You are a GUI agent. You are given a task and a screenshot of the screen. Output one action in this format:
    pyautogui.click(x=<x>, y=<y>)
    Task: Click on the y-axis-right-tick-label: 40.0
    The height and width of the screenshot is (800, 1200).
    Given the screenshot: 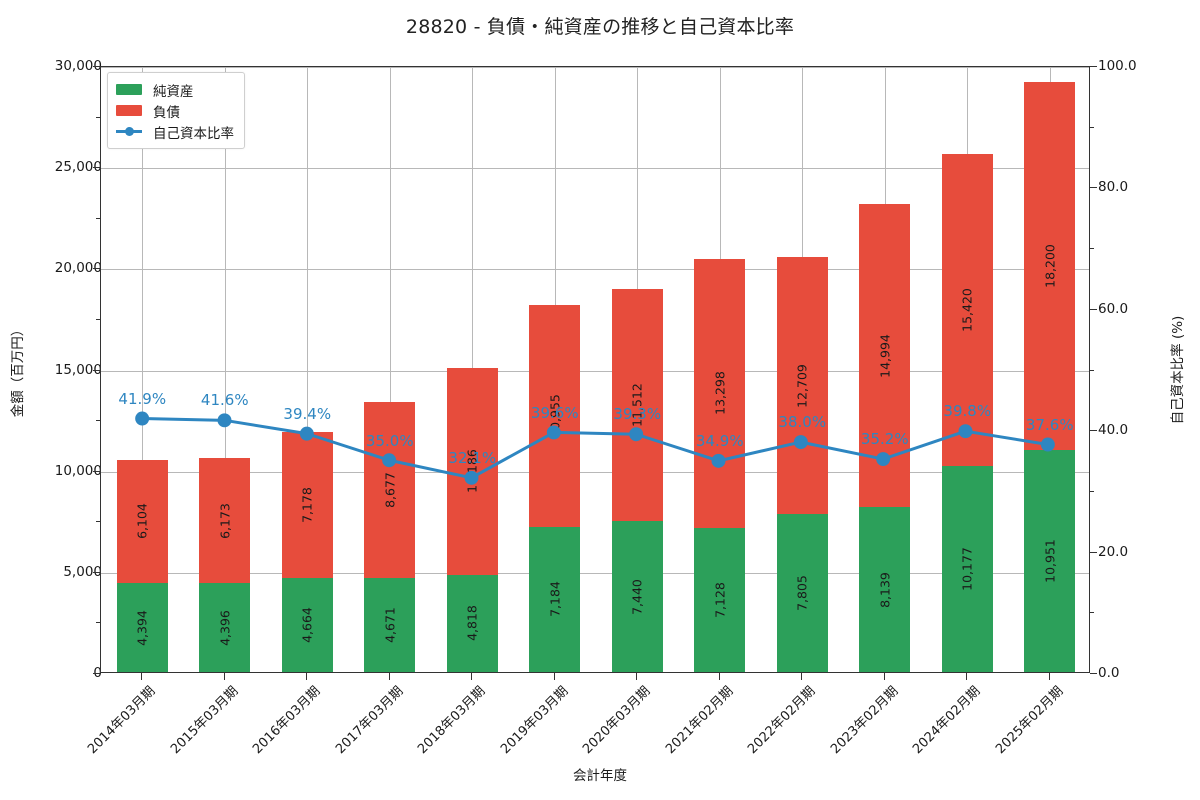 What is the action you would take?
    pyautogui.click(x=1113, y=430)
    